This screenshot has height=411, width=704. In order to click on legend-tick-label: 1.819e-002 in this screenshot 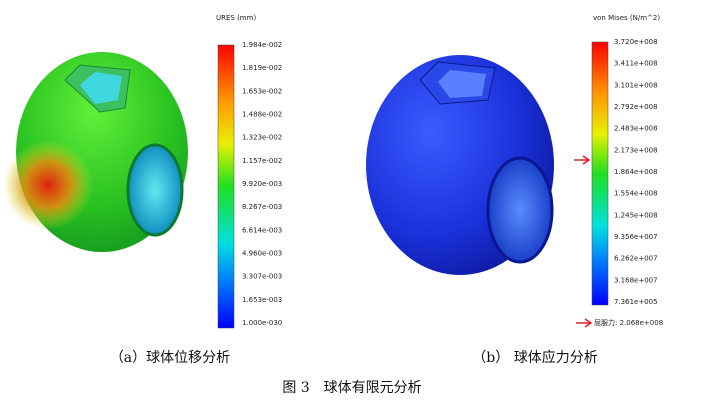, I will do `click(262, 68)`.